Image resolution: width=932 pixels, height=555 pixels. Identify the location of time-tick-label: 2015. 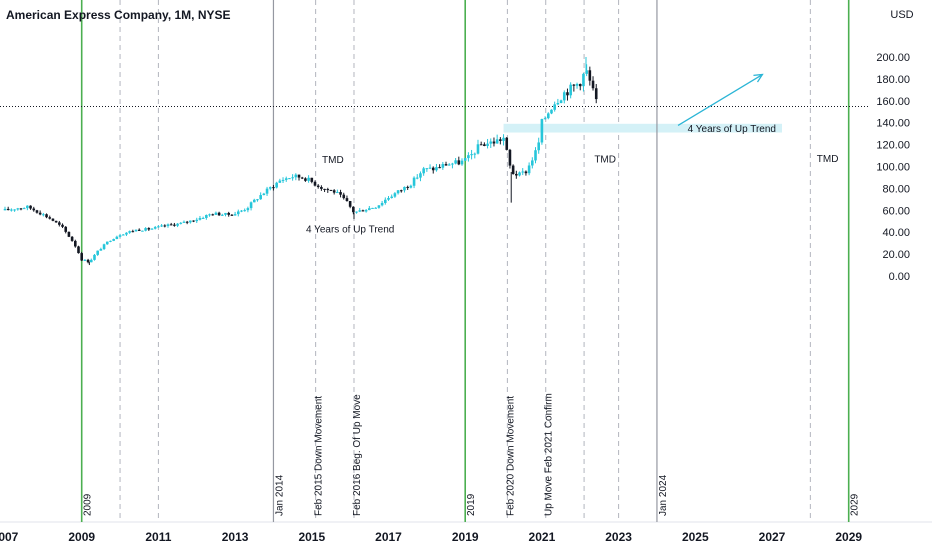
(311, 537).